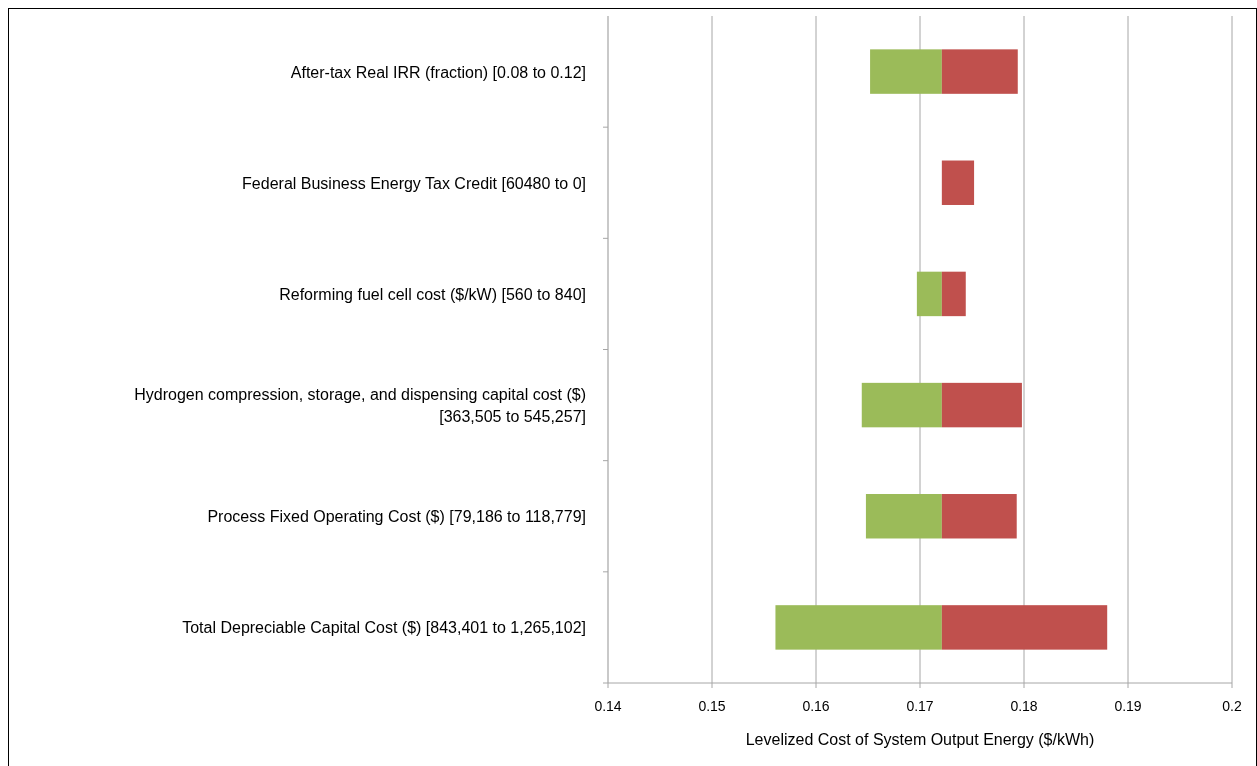 This screenshot has height=766, width=1257. What do you see at coordinates (1128, 706) in the screenshot?
I see `x-tick-label: 0.19` at bounding box center [1128, 706].